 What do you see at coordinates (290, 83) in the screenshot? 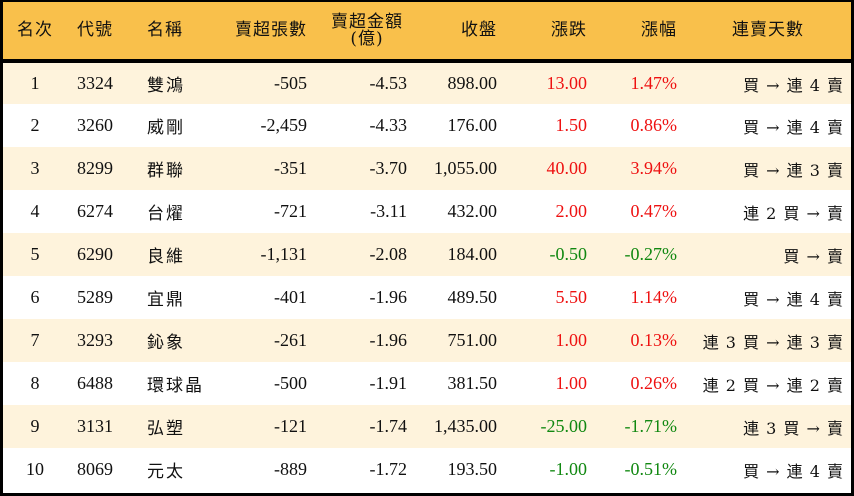
I see `net-sell-lots-cell: -505` at bounding box center [290, 83].